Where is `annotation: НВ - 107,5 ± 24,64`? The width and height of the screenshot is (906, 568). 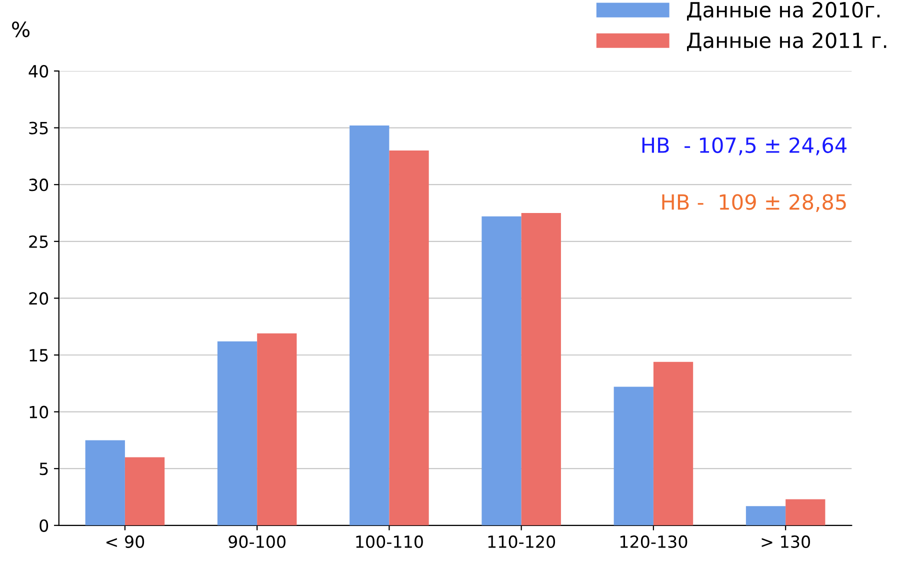 annotation: НВ - 107,5 ± 24,64 is located at coordinates (744, 146).